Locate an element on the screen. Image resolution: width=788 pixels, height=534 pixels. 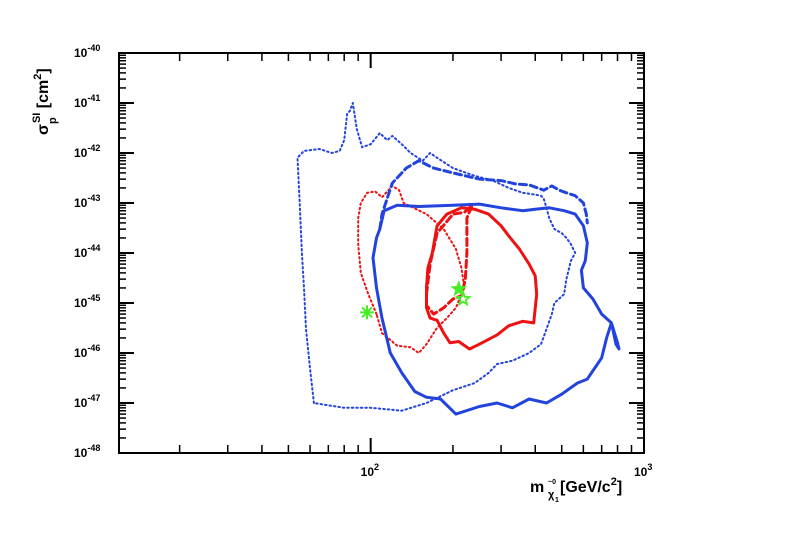
x-axis-title-subsub: 1 is located at coordinates (557, 500).